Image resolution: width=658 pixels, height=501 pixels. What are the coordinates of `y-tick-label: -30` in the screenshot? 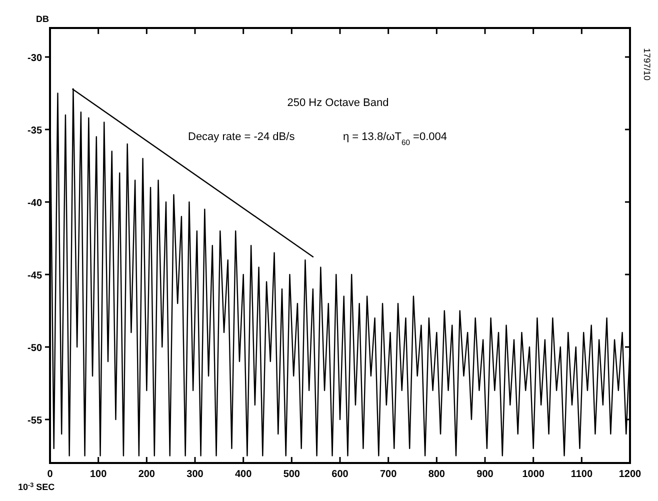 It's located at (35, 58).